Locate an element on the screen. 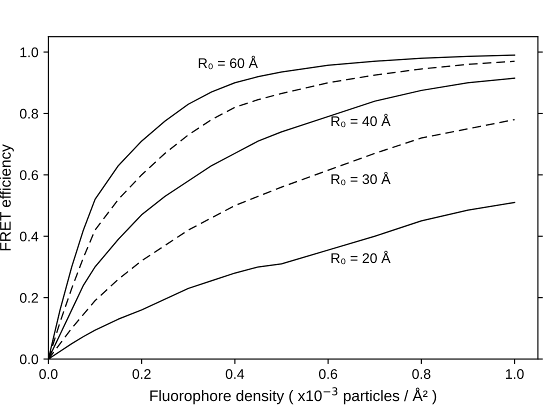 The height and width of the screenshot is (408, 550). y-tick-label: 0.4 is located at coordinates (29, 237).